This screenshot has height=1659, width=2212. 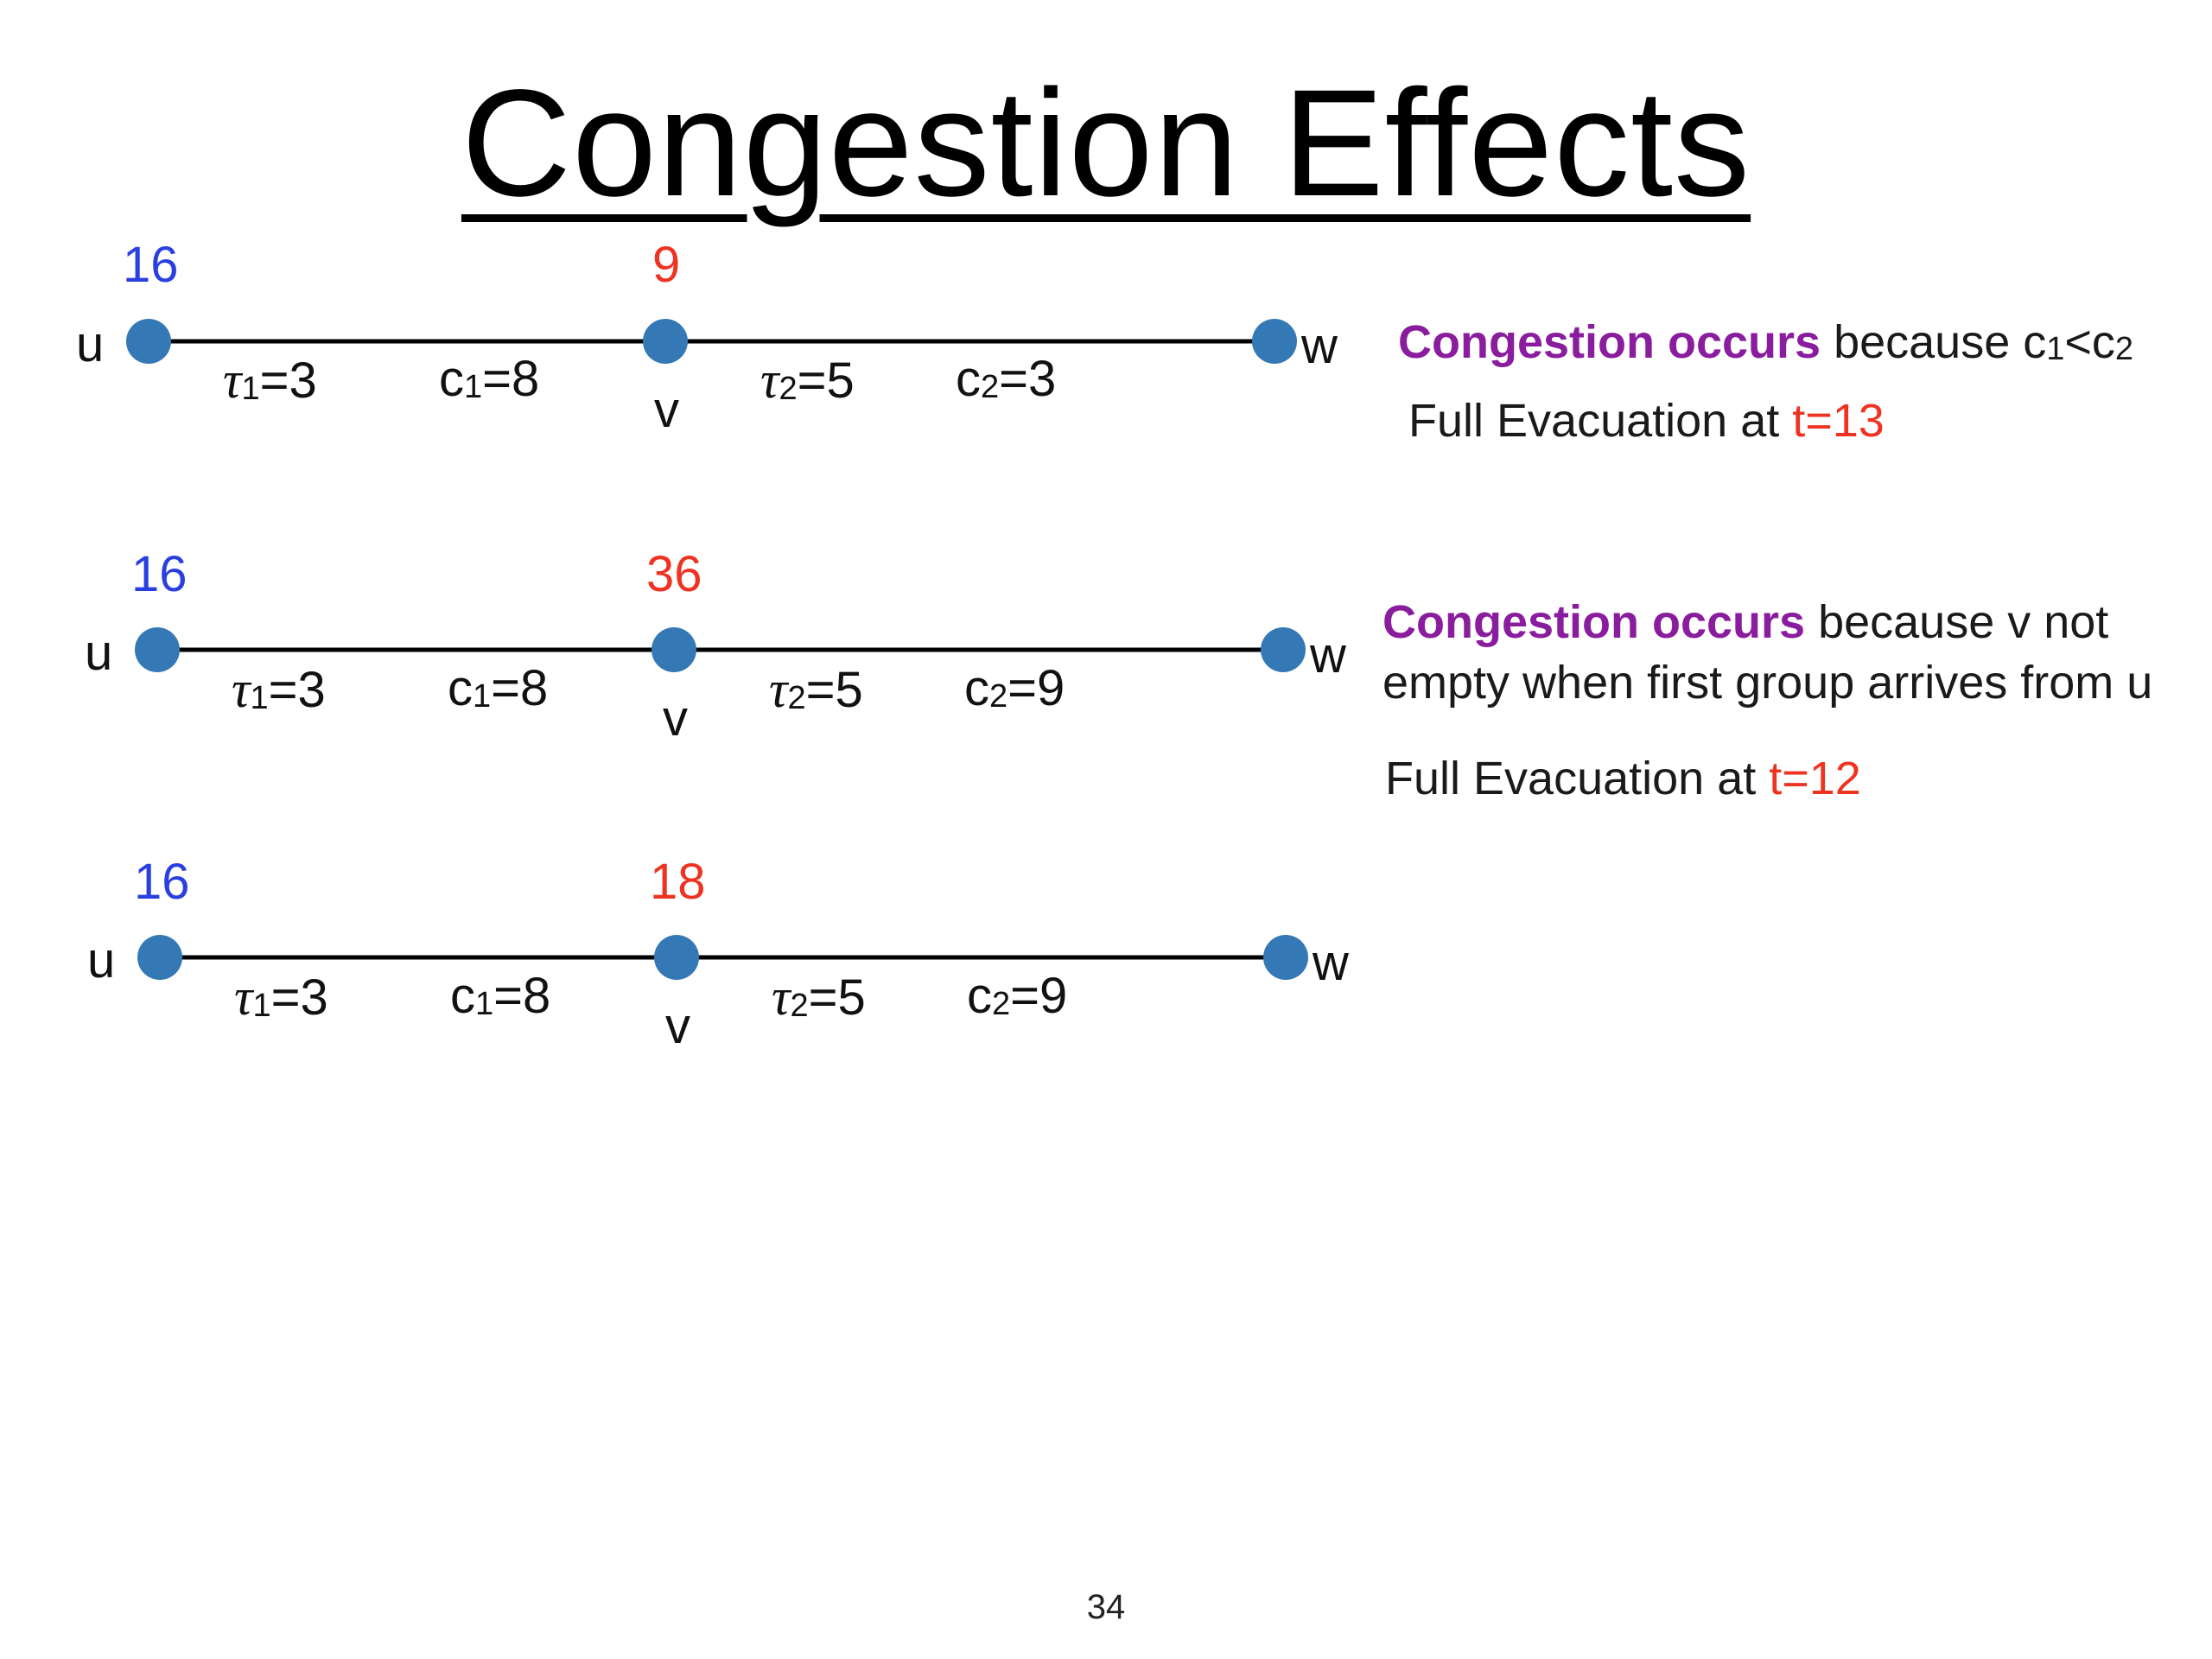 I want to click on tau2-value-row-1: 5, so click(x=840, y=381).